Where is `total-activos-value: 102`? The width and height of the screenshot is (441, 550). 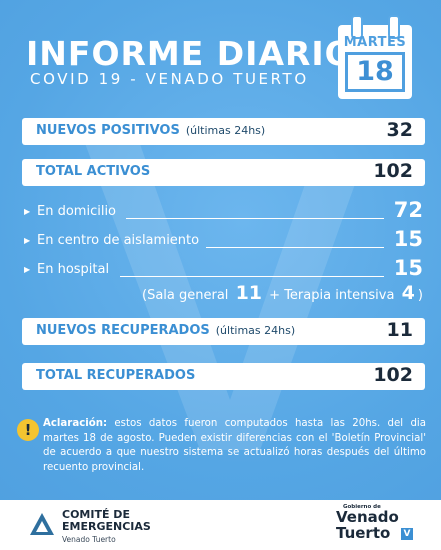
total-activos-value: 102 is located at coordinates (393, 171).